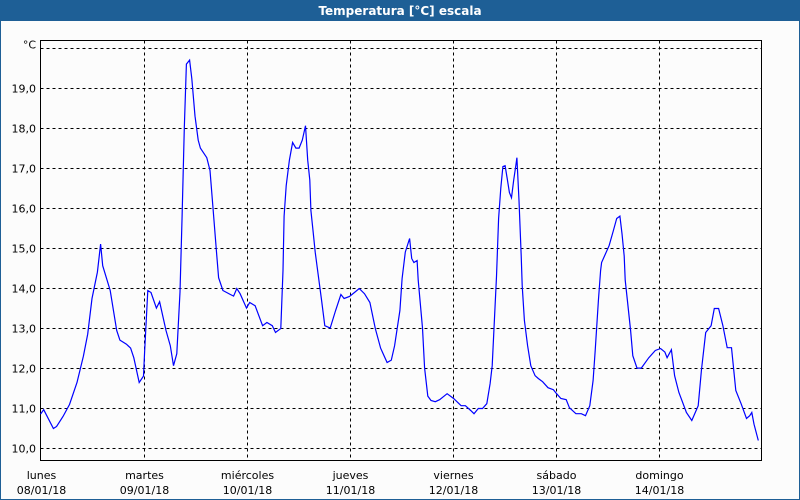  I want to click on x-tick-day-label: miércoles, so click(247, 475).